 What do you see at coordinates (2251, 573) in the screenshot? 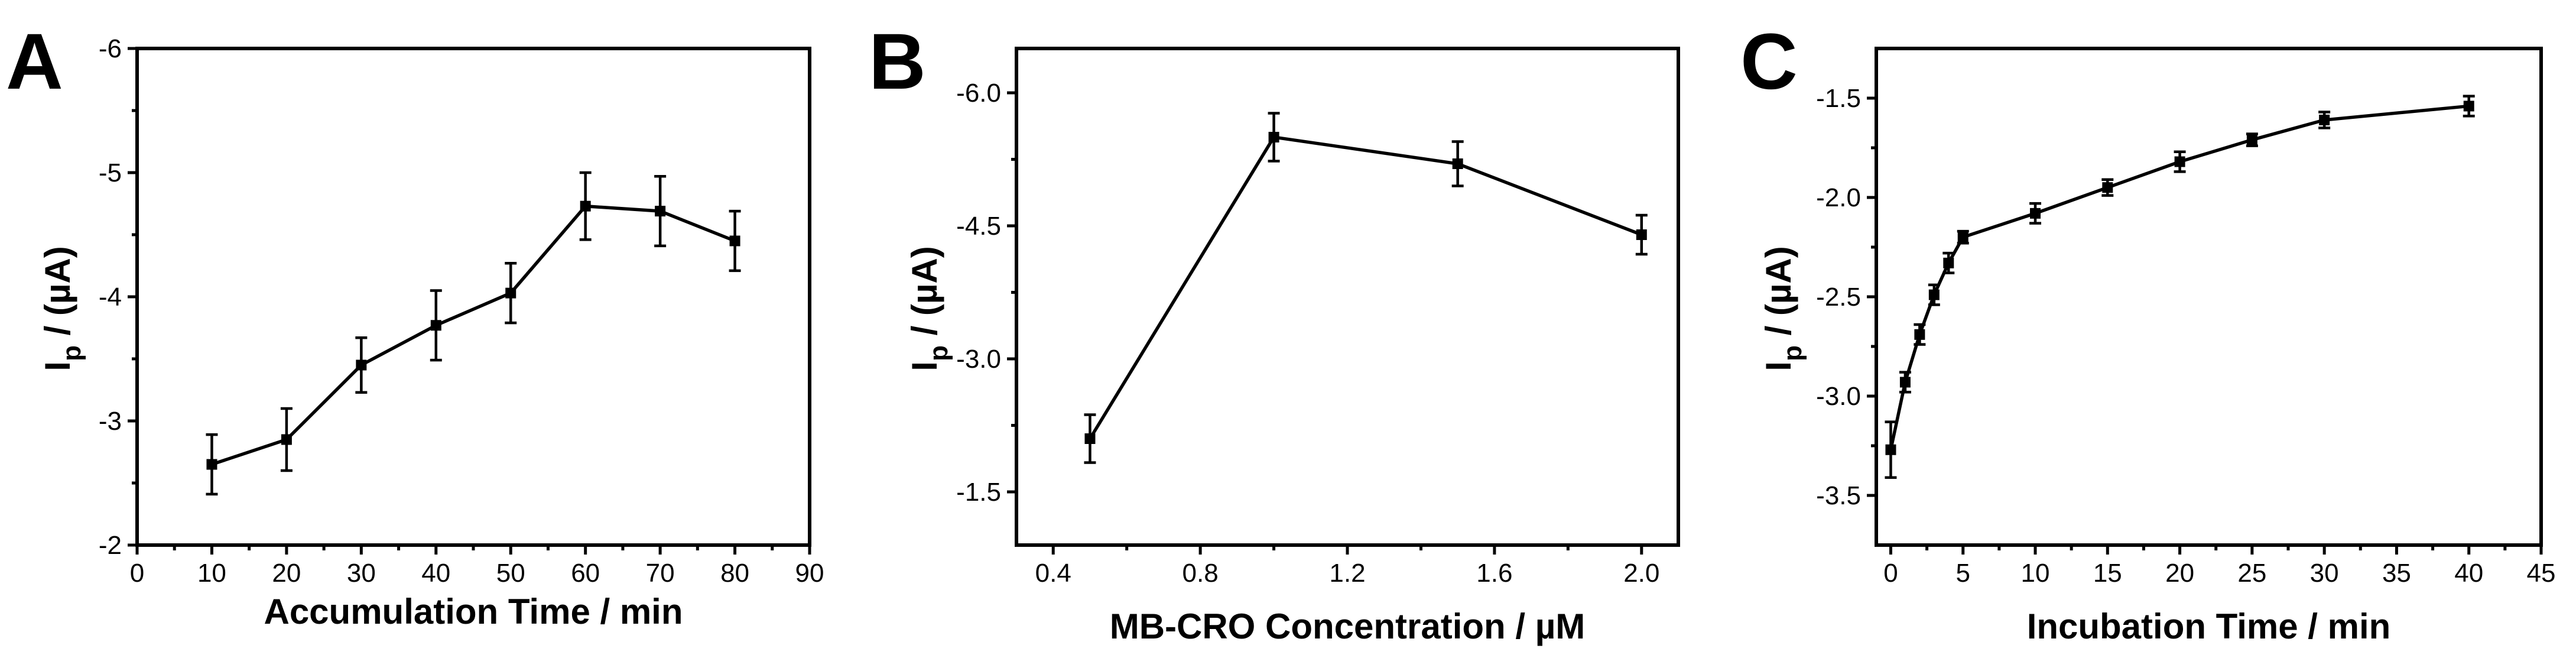
I see `x-tick-label: 25` at bounding box center [2251, 573].